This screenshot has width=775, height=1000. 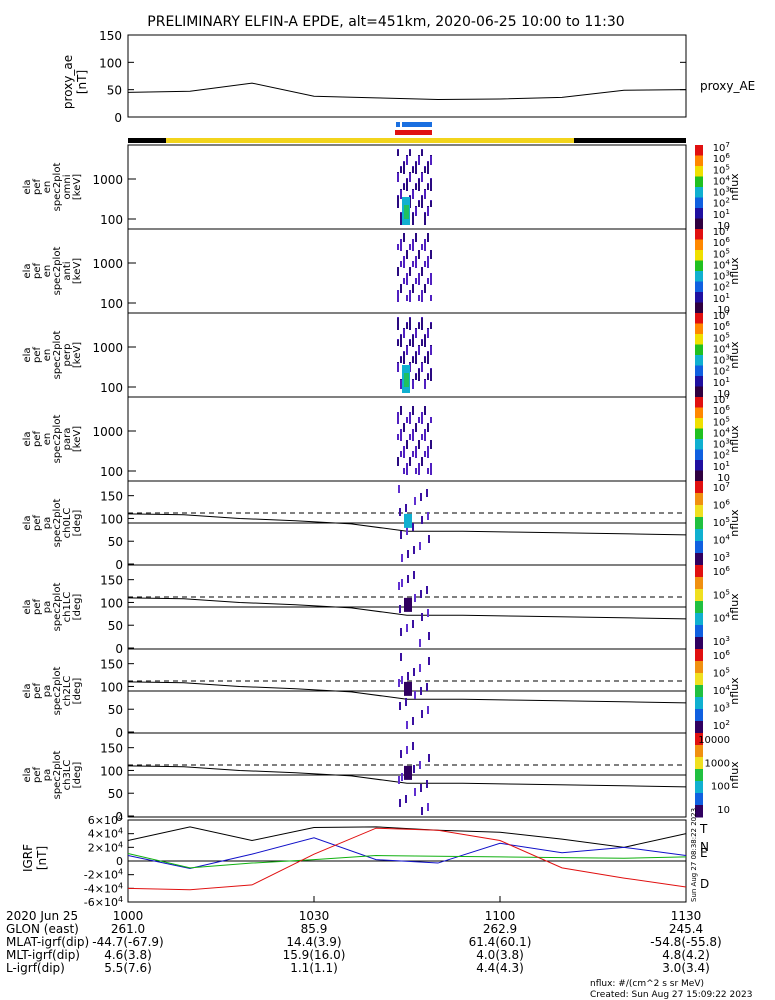 I want to click on pitch-angle-tick-label: 0, so click(x=119, y=817).